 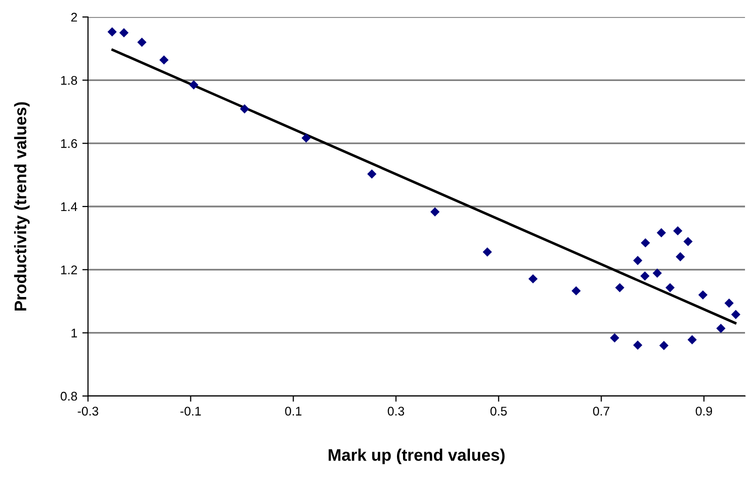 What do you see at coordinates (190, 411) in the screenshot?
I see `x-tick-label: -0.1` at bounding box center [190, 411].